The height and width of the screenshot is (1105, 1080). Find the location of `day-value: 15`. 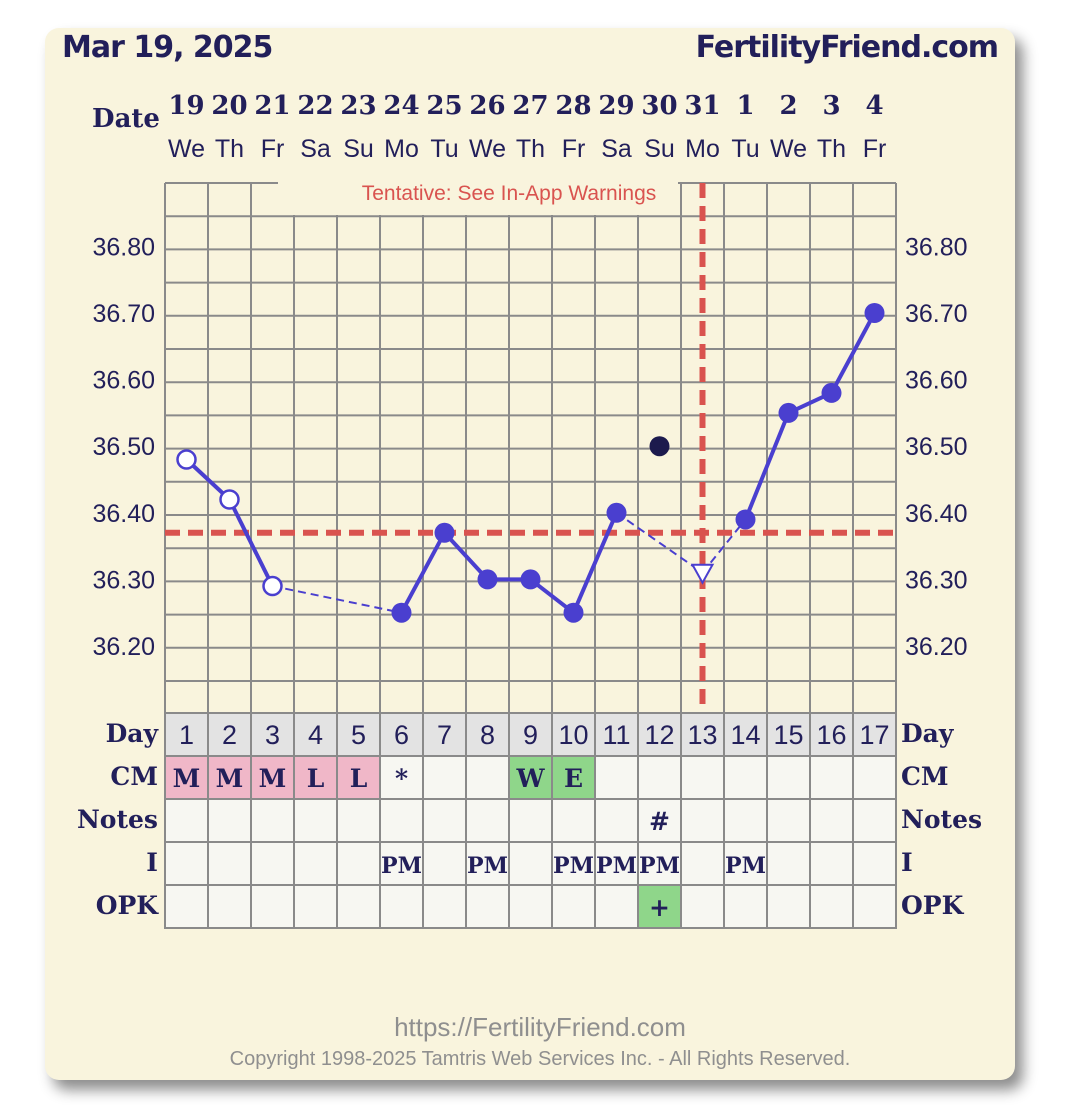

day-value: 15 is located at coordinates (788, 735).